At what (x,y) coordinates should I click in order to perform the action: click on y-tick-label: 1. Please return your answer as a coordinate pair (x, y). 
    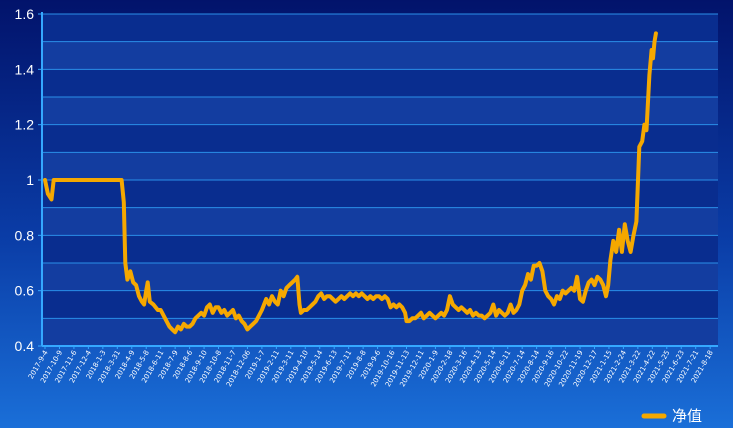
    Looking at the image, I should click on (30, 180).